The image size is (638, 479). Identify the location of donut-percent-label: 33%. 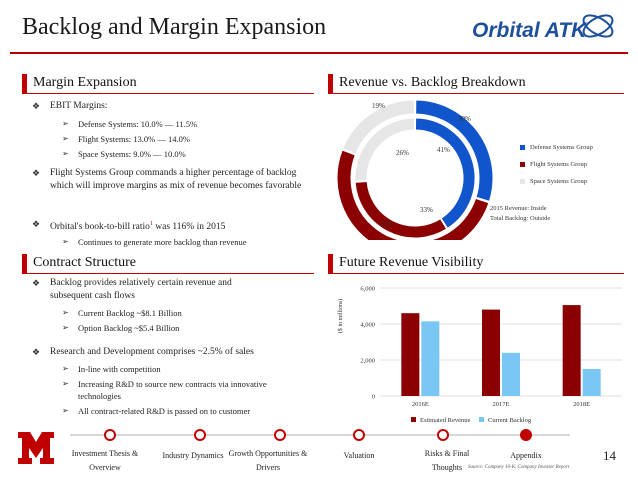
(426, 210).